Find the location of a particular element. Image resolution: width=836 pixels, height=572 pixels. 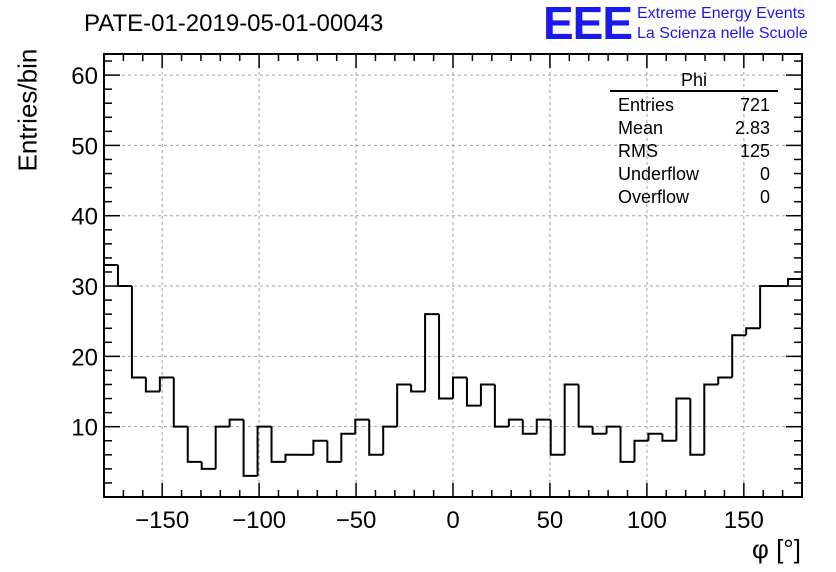

y-tick-label: 50 is located at coordinates (84, 146).